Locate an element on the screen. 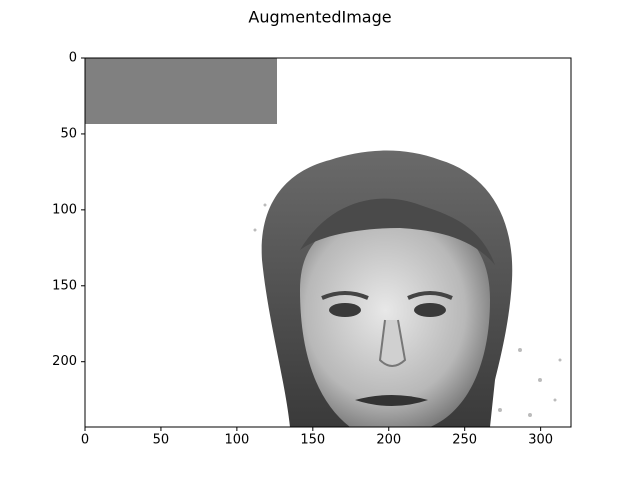 The image size is (640, 480). right-eye is located at coordinates (430, 310).